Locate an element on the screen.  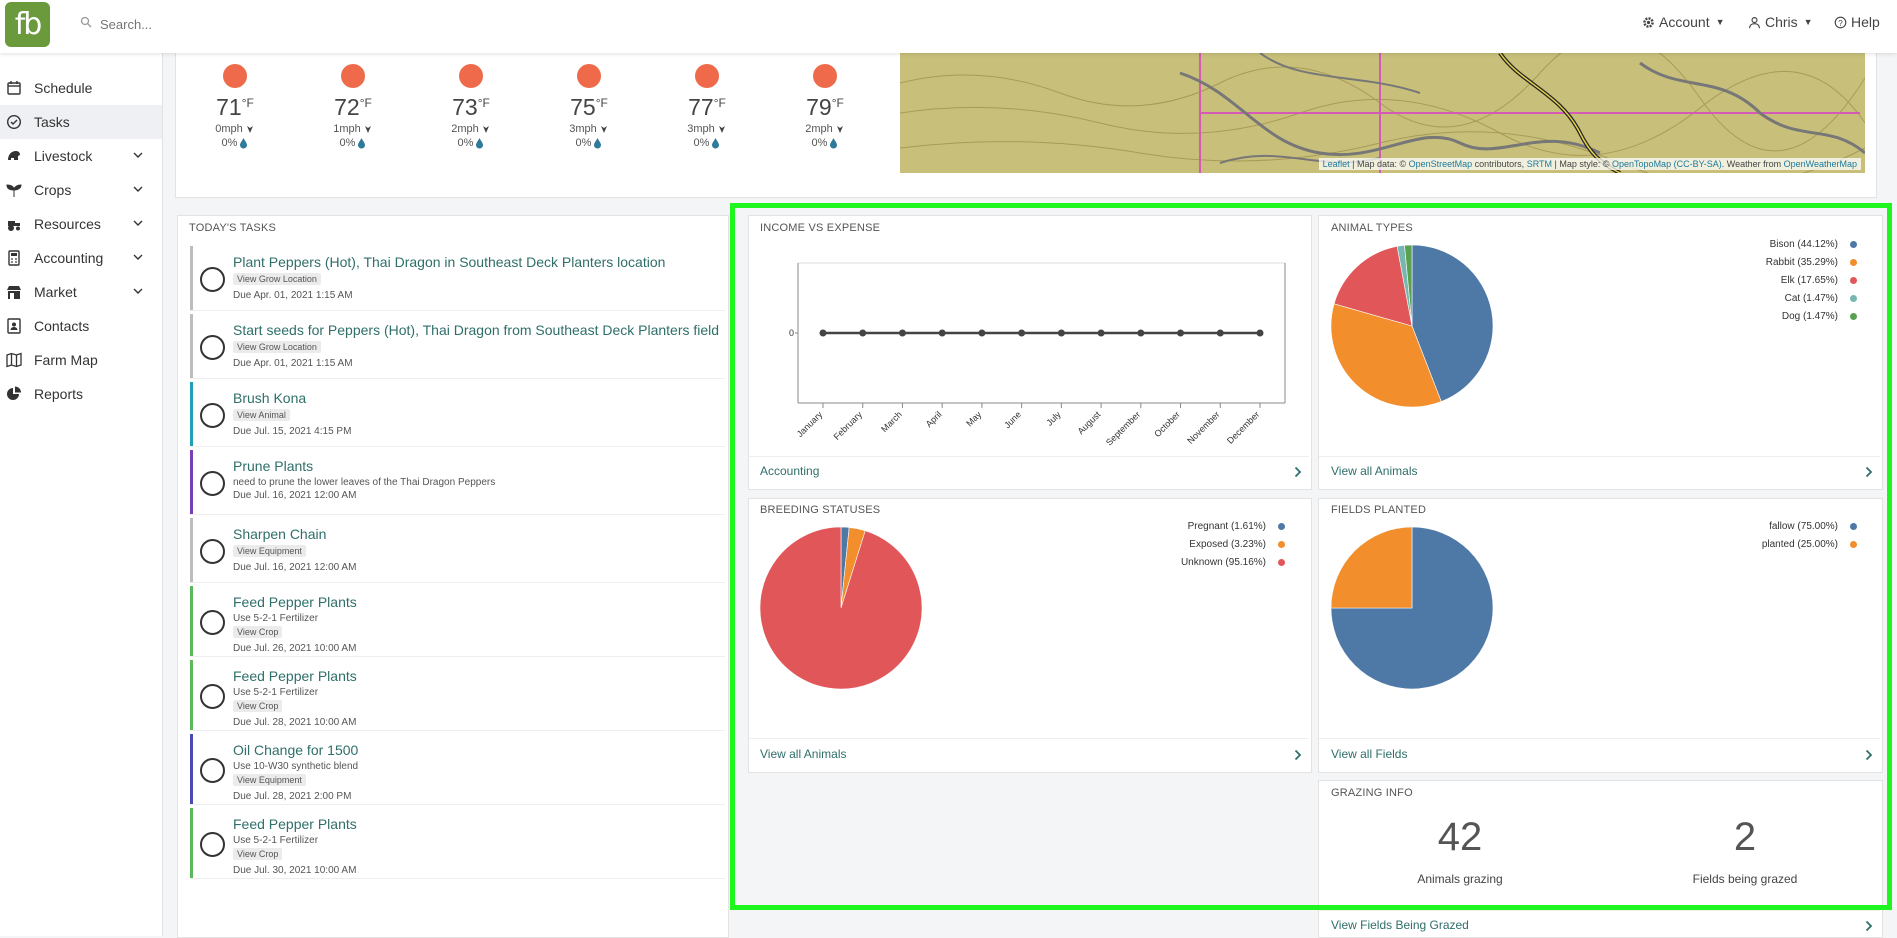
search-input is located at coordinates (250, 24).